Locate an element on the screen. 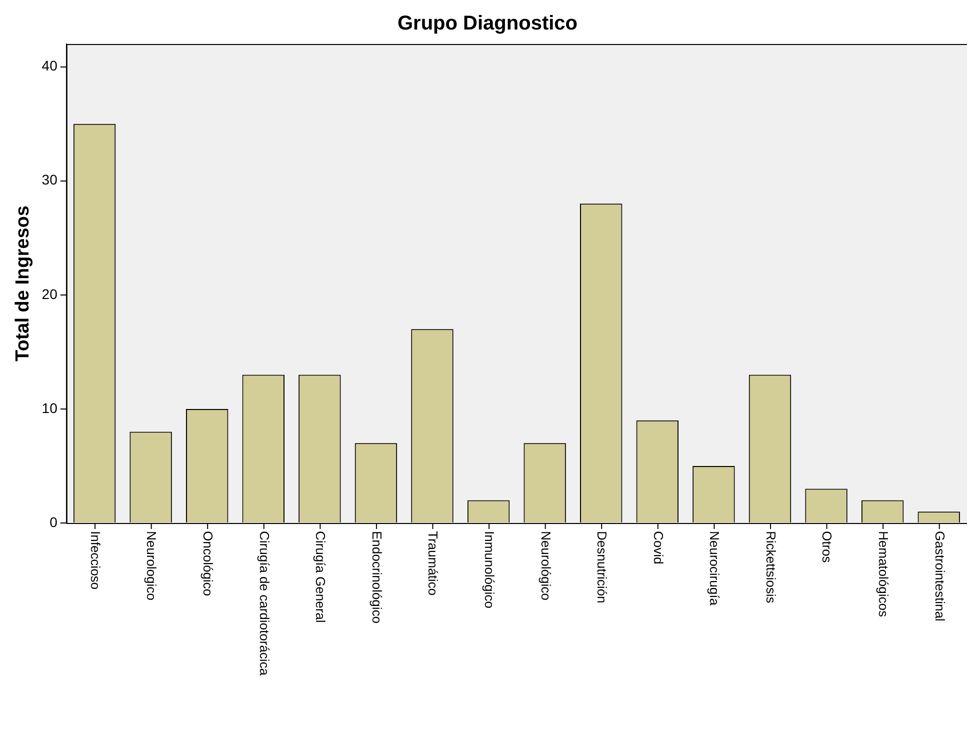 The width and height of the screenshot is (975, 731). x-tick-label: Inmunológico is located at coordinates (489, 569).